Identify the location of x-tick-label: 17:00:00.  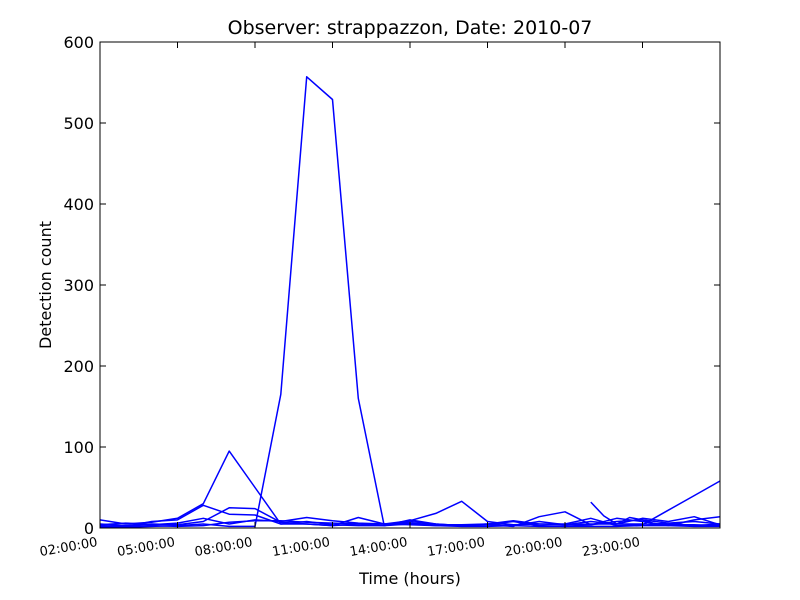
(456, 547).